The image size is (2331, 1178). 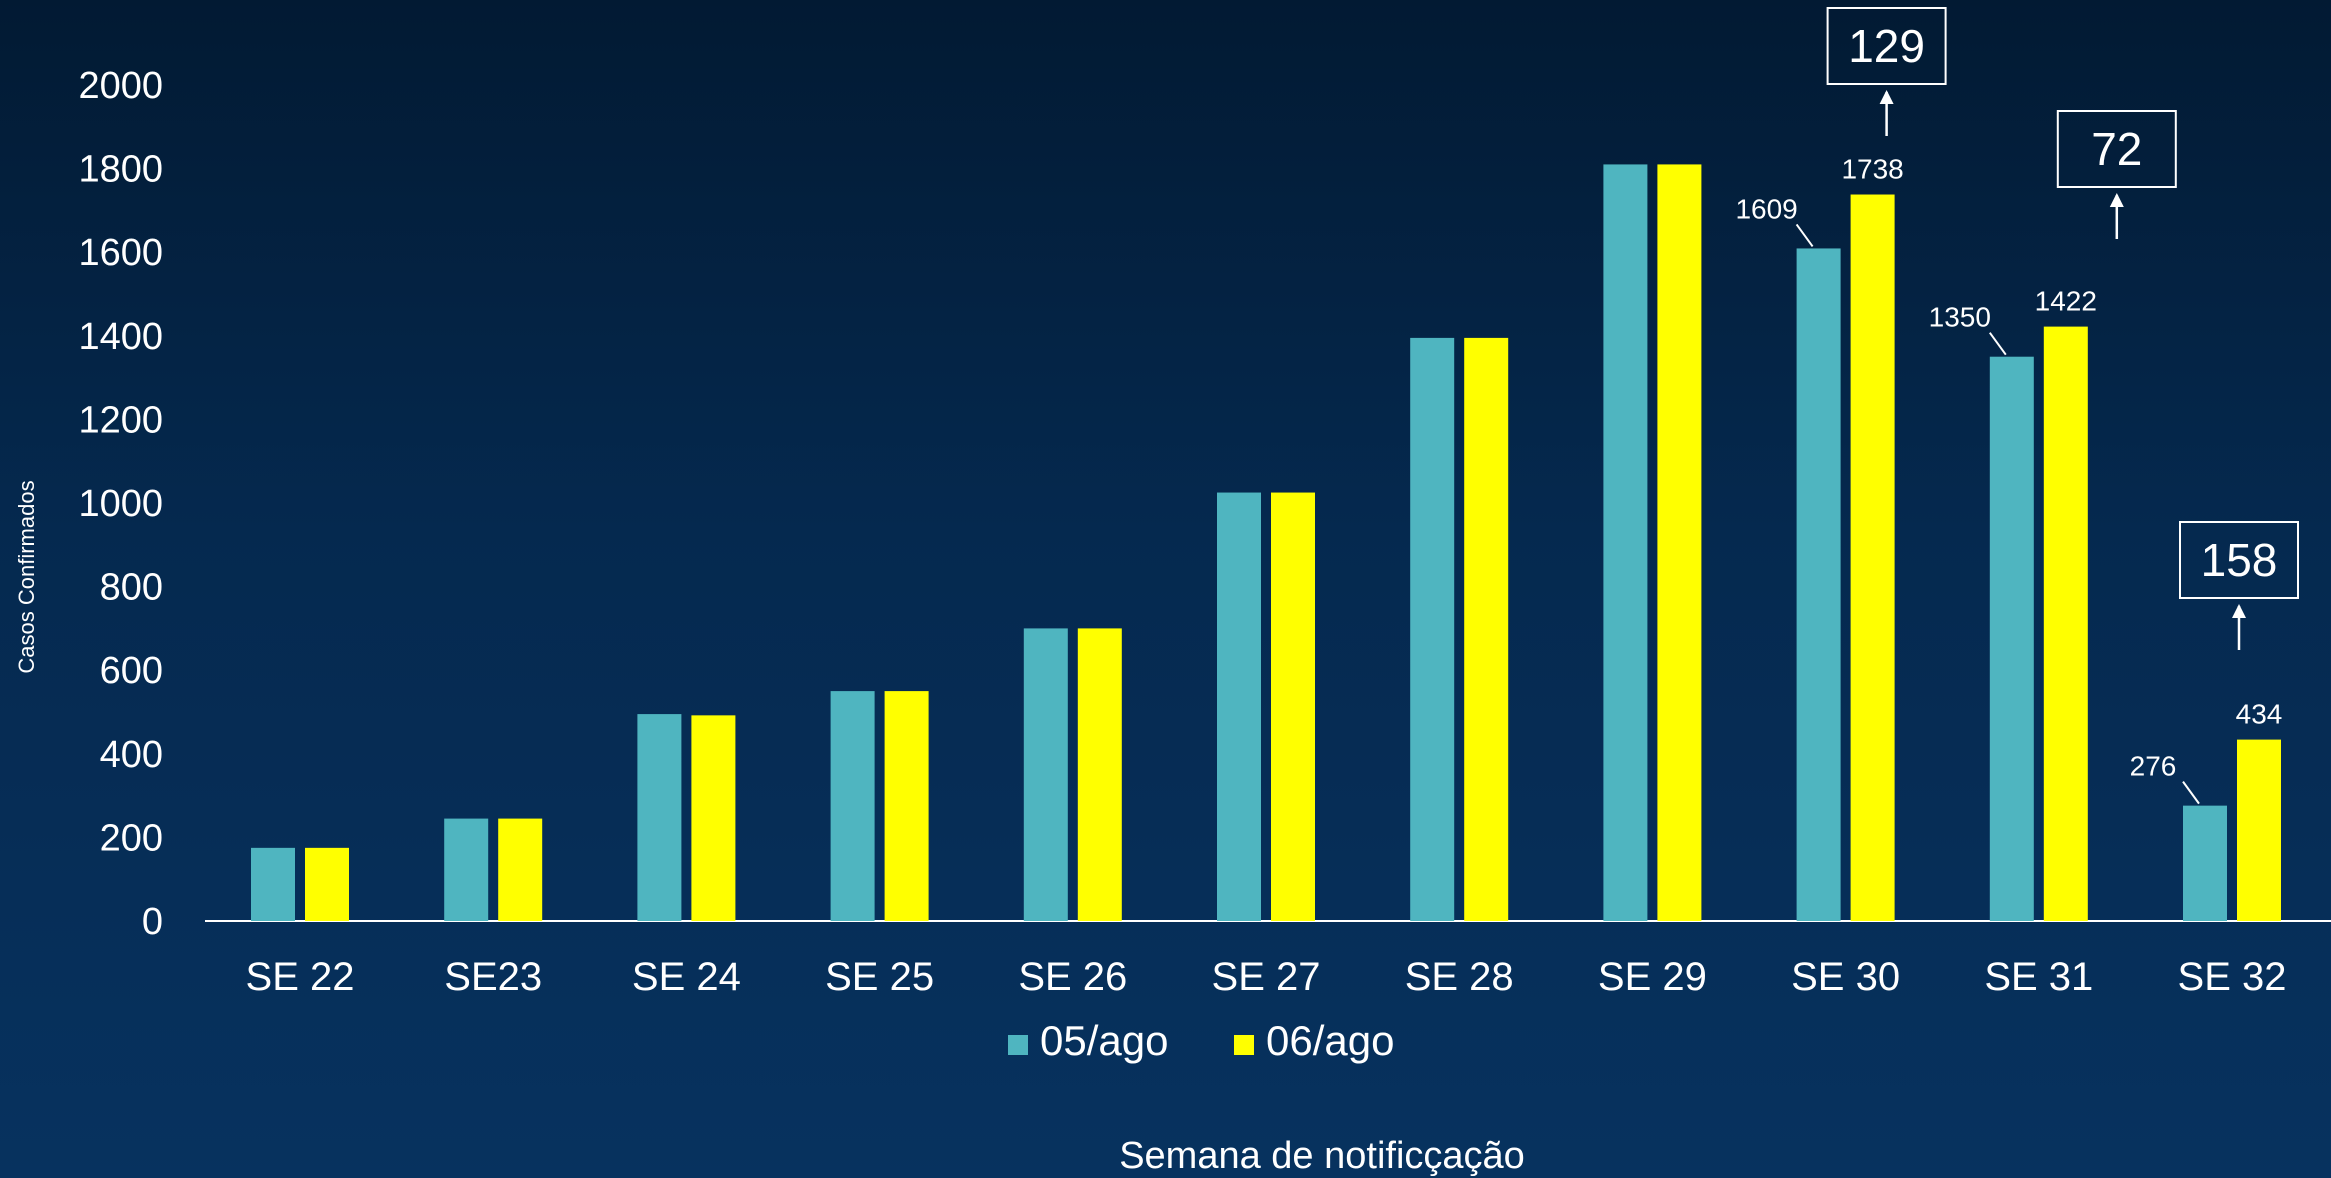 I want to click on y-tick-label: 1000, so click(x=120, y=504).